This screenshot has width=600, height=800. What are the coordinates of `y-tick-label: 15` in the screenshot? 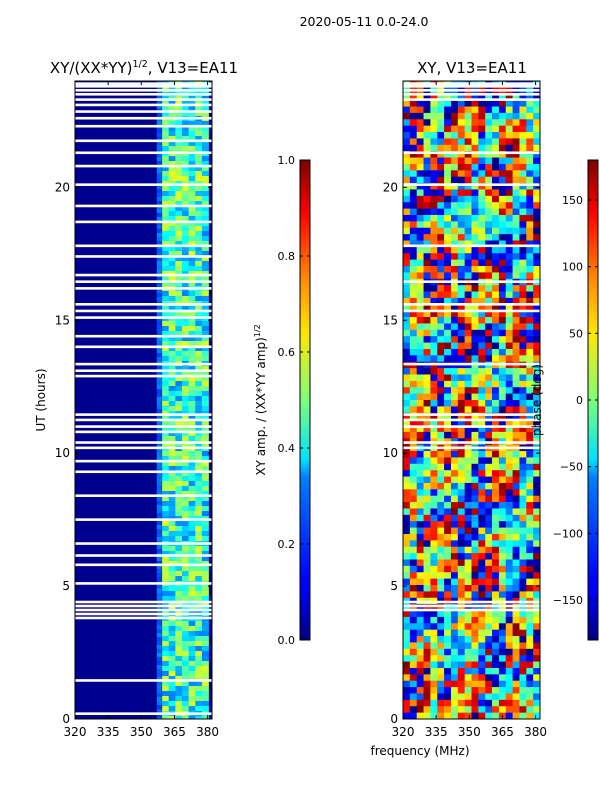 It's located at (390, 320).